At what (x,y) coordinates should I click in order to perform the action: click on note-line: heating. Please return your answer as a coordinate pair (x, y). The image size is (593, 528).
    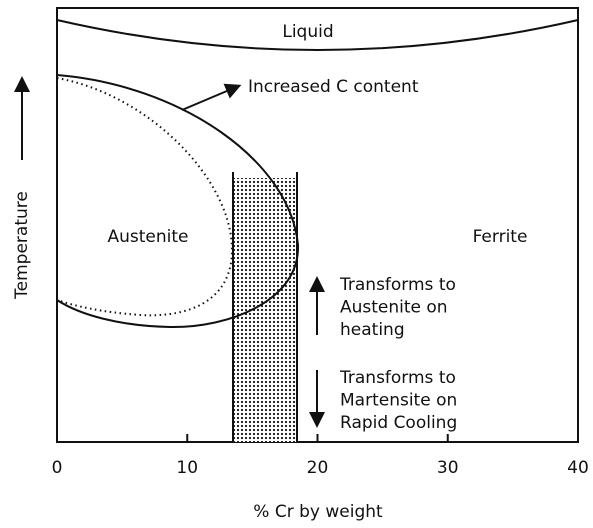
    Looking at the image, I should click on (372, 330).